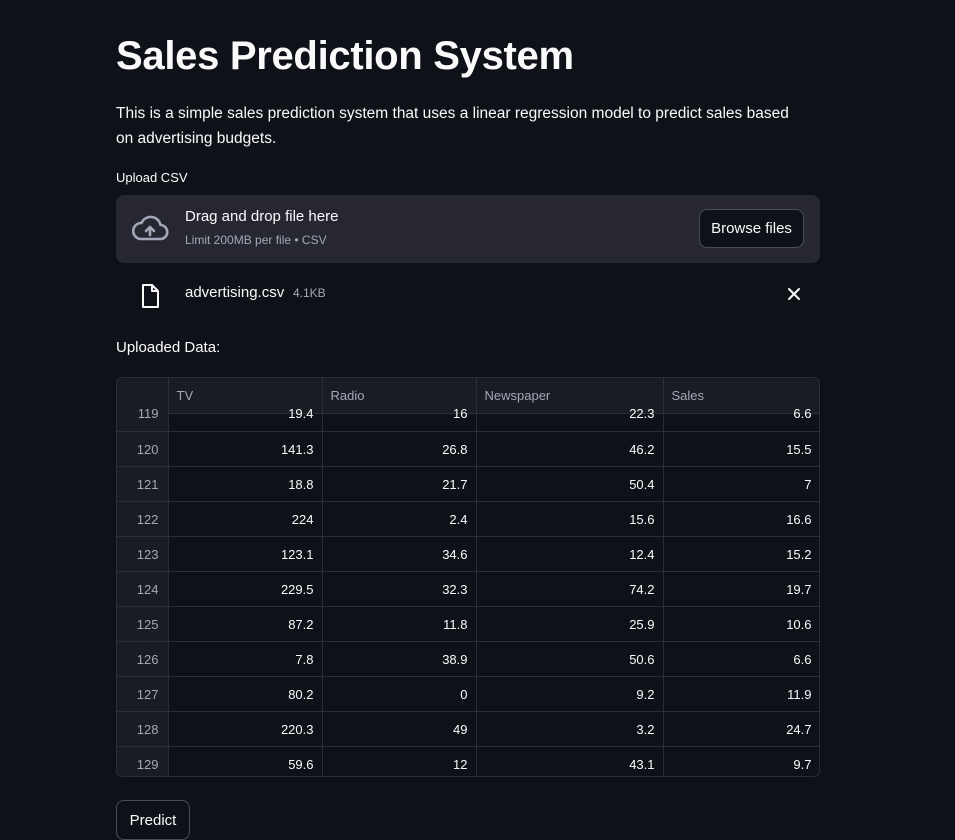 This screenshot has height=840, width=955. Describe the element at coordinates (256, 240) in the screenshot. I see `dropzone-subtitle: Limit 200MB per file • CSV` at that location.